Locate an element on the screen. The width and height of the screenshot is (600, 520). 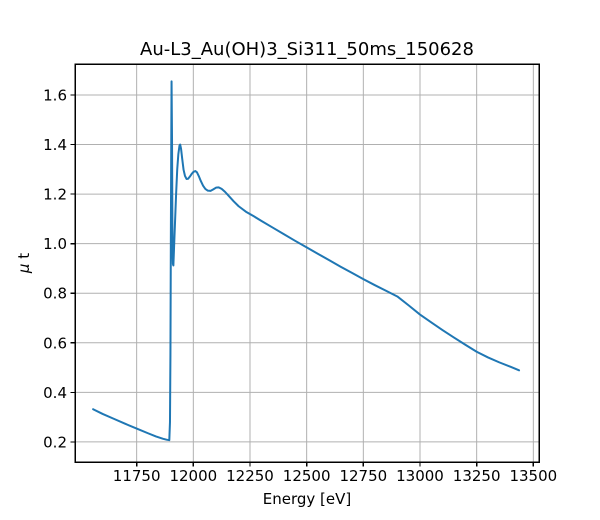
x-tick-label: 12750 is located at coordinates (363, 476).